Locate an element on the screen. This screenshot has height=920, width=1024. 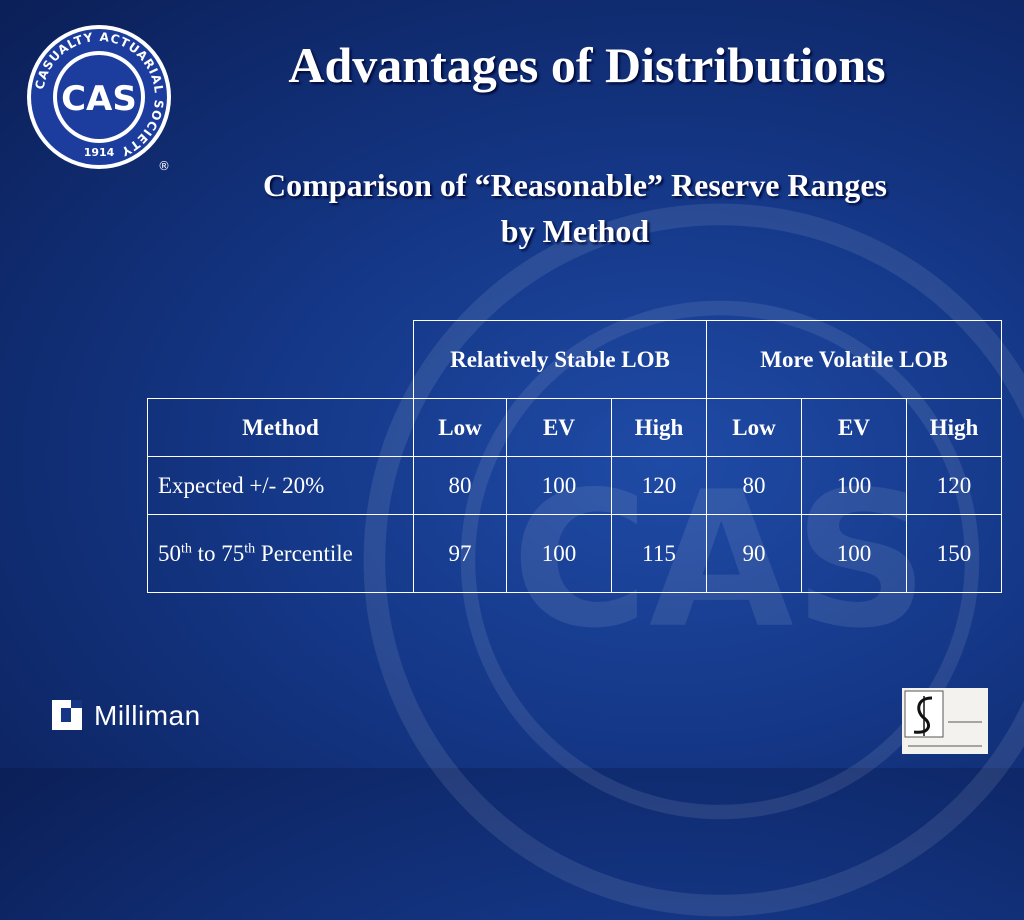
milliman-logo-icon is located at coordinates (67, 715).